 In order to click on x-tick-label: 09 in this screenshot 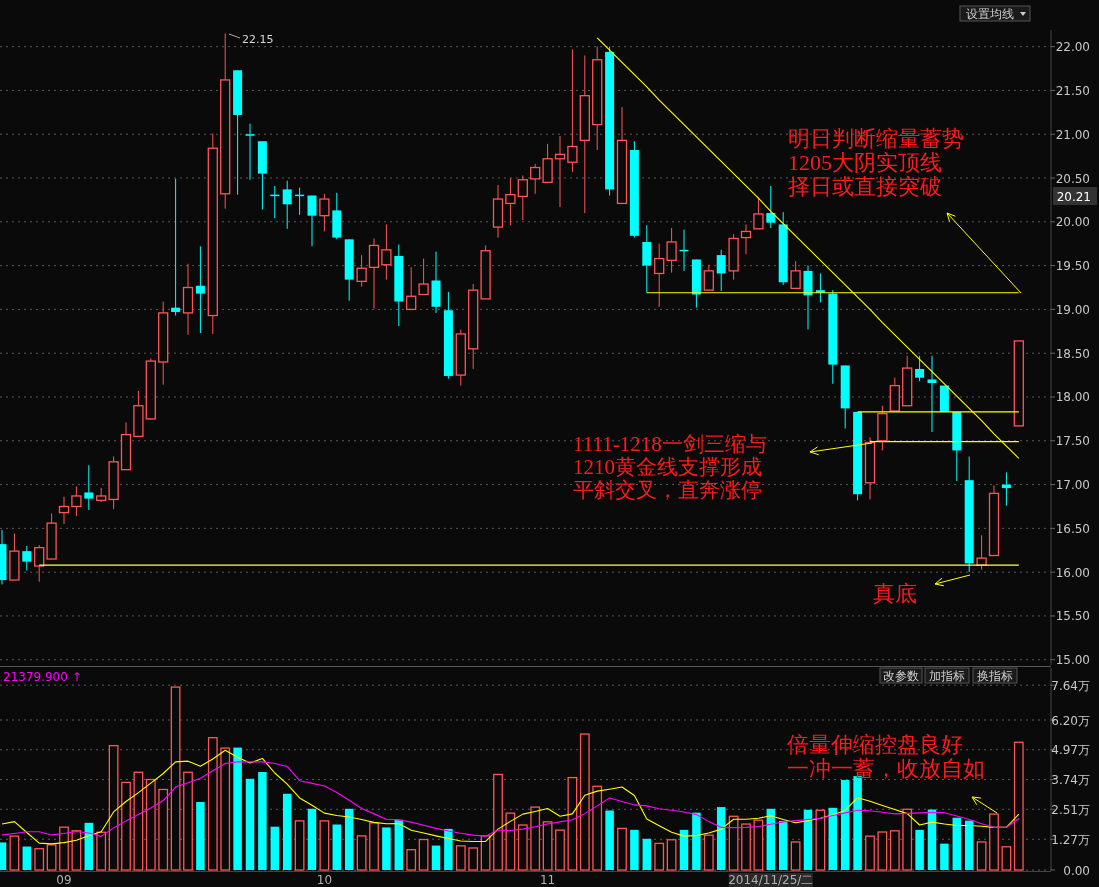, I will do `click(64, 880)`.